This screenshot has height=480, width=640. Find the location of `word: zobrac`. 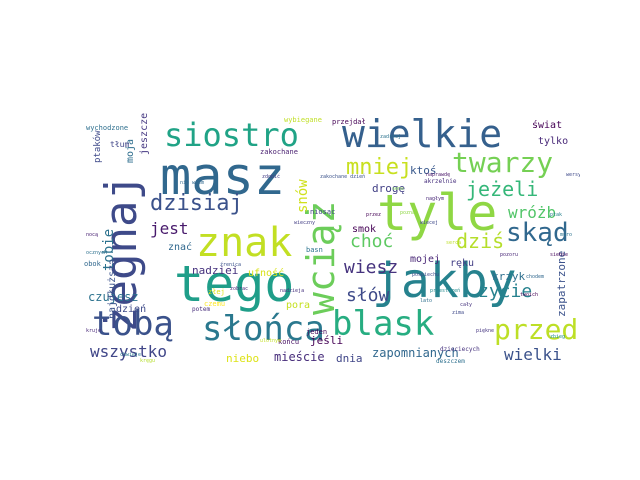

word: zobrac is located at coordinates (239, 289).